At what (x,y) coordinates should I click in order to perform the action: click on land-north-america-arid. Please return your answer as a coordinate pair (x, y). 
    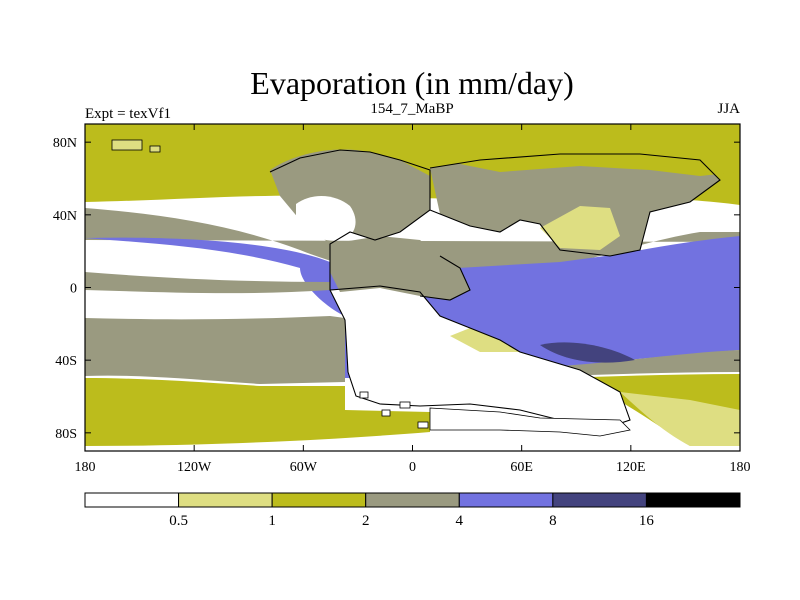
    Looking at the image, I should click on (326, 218).